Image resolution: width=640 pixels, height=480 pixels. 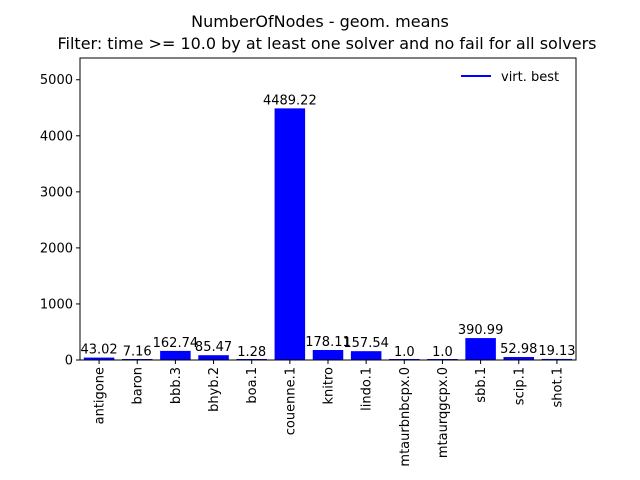 I want to click on y-axis: 0 1000 2000 3000 4000 5000, so click(x=60, y=221).